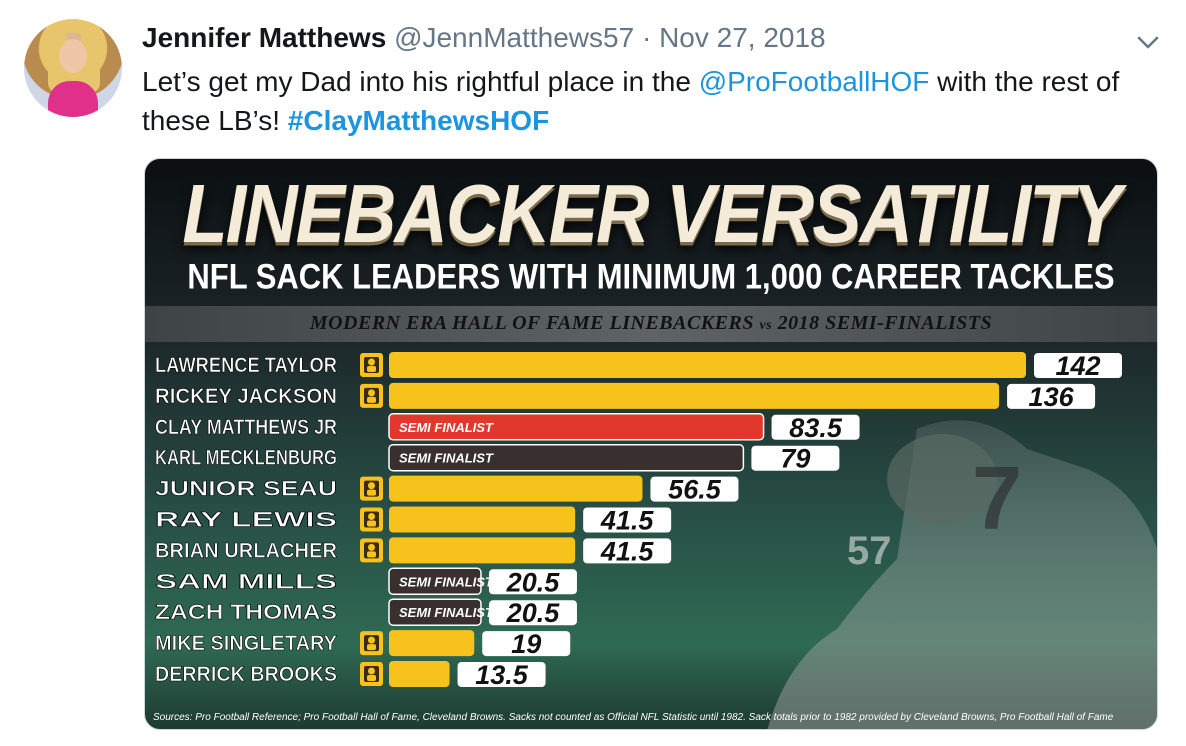 The height and width of the screenshot is (746, 1186). I want to click on value-label: 142, so click(1077, 366).